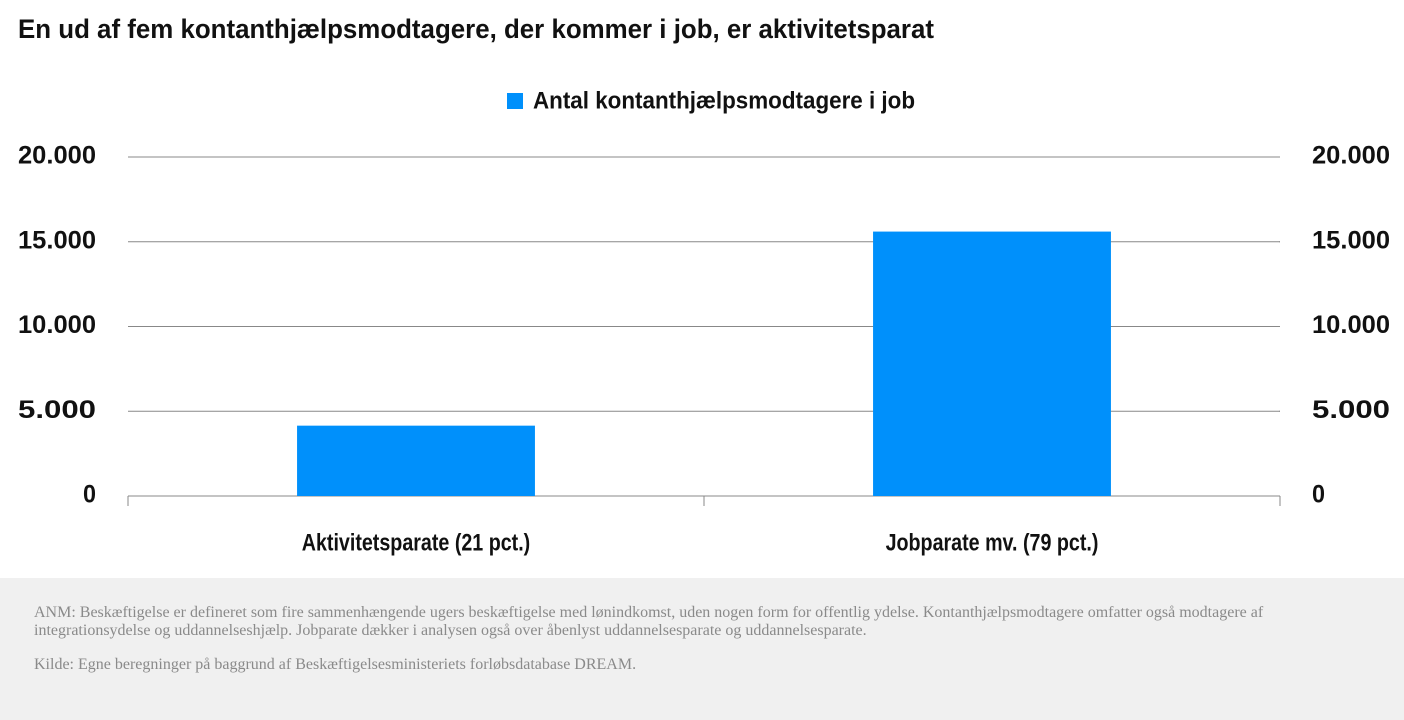  Describe the element at coordinates (1318, 495) in the screenshot. I see `y2-tick-label: 0` at that location.